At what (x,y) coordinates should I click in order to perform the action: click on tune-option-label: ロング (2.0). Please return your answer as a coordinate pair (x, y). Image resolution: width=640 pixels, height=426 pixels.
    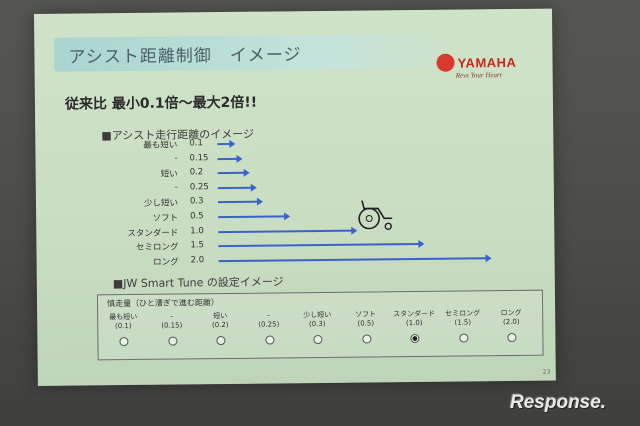
    Looking at the image, I should click on (511, 317).